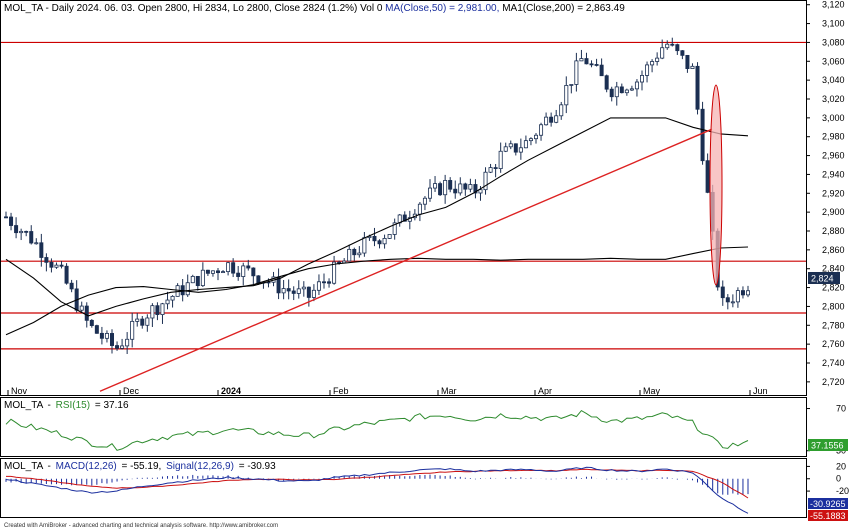  What do you see at coordinates (833, 382) in the screenshot?
I see `price-tick-label: 2,720` at bounding box center [833, 382].